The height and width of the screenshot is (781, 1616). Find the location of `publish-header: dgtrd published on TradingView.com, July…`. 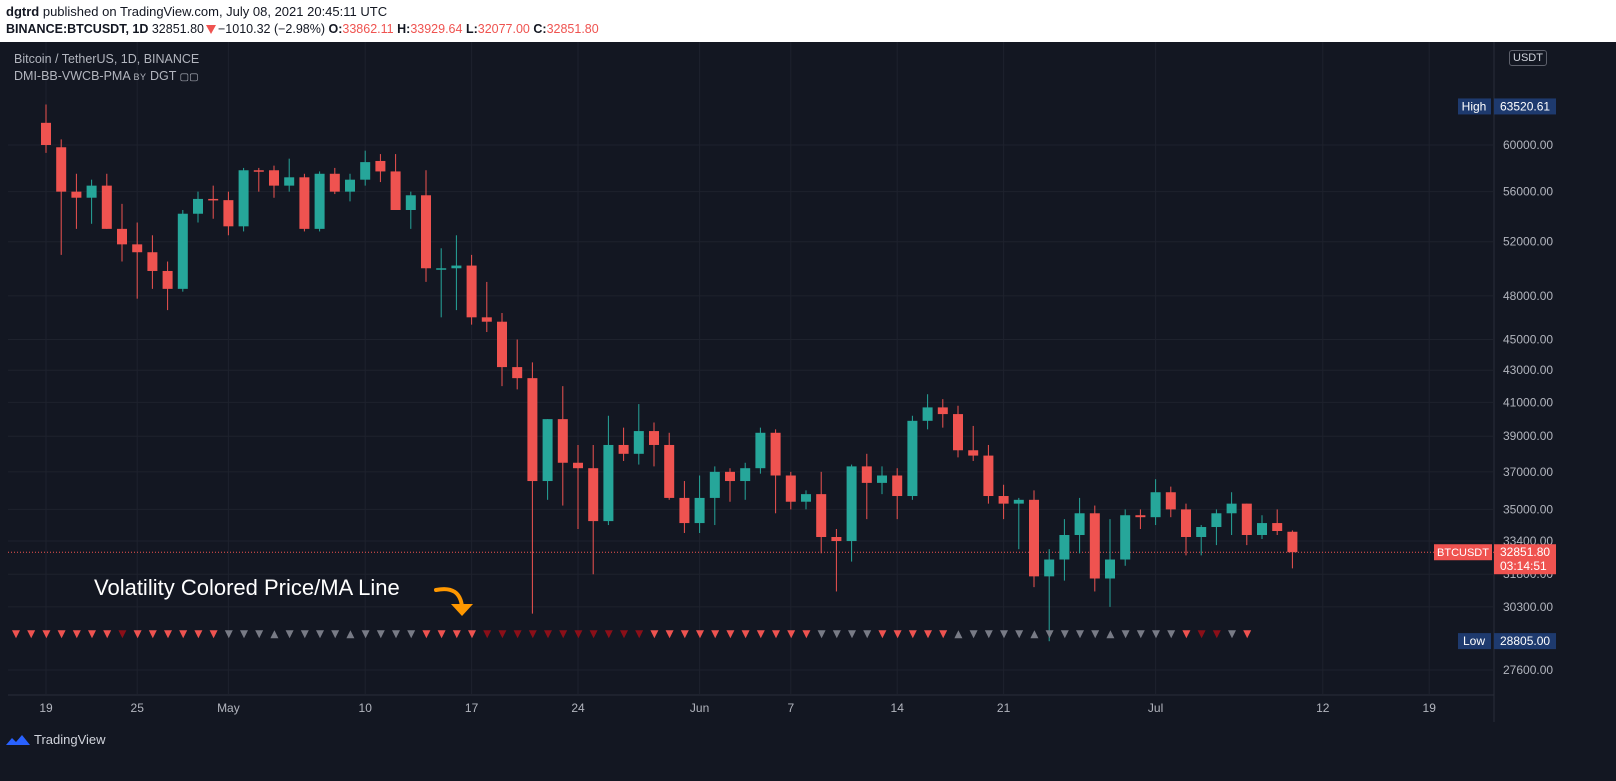

publish-header: dgtrd published on TradingView.com, July… is located at coordinates (808, 21).